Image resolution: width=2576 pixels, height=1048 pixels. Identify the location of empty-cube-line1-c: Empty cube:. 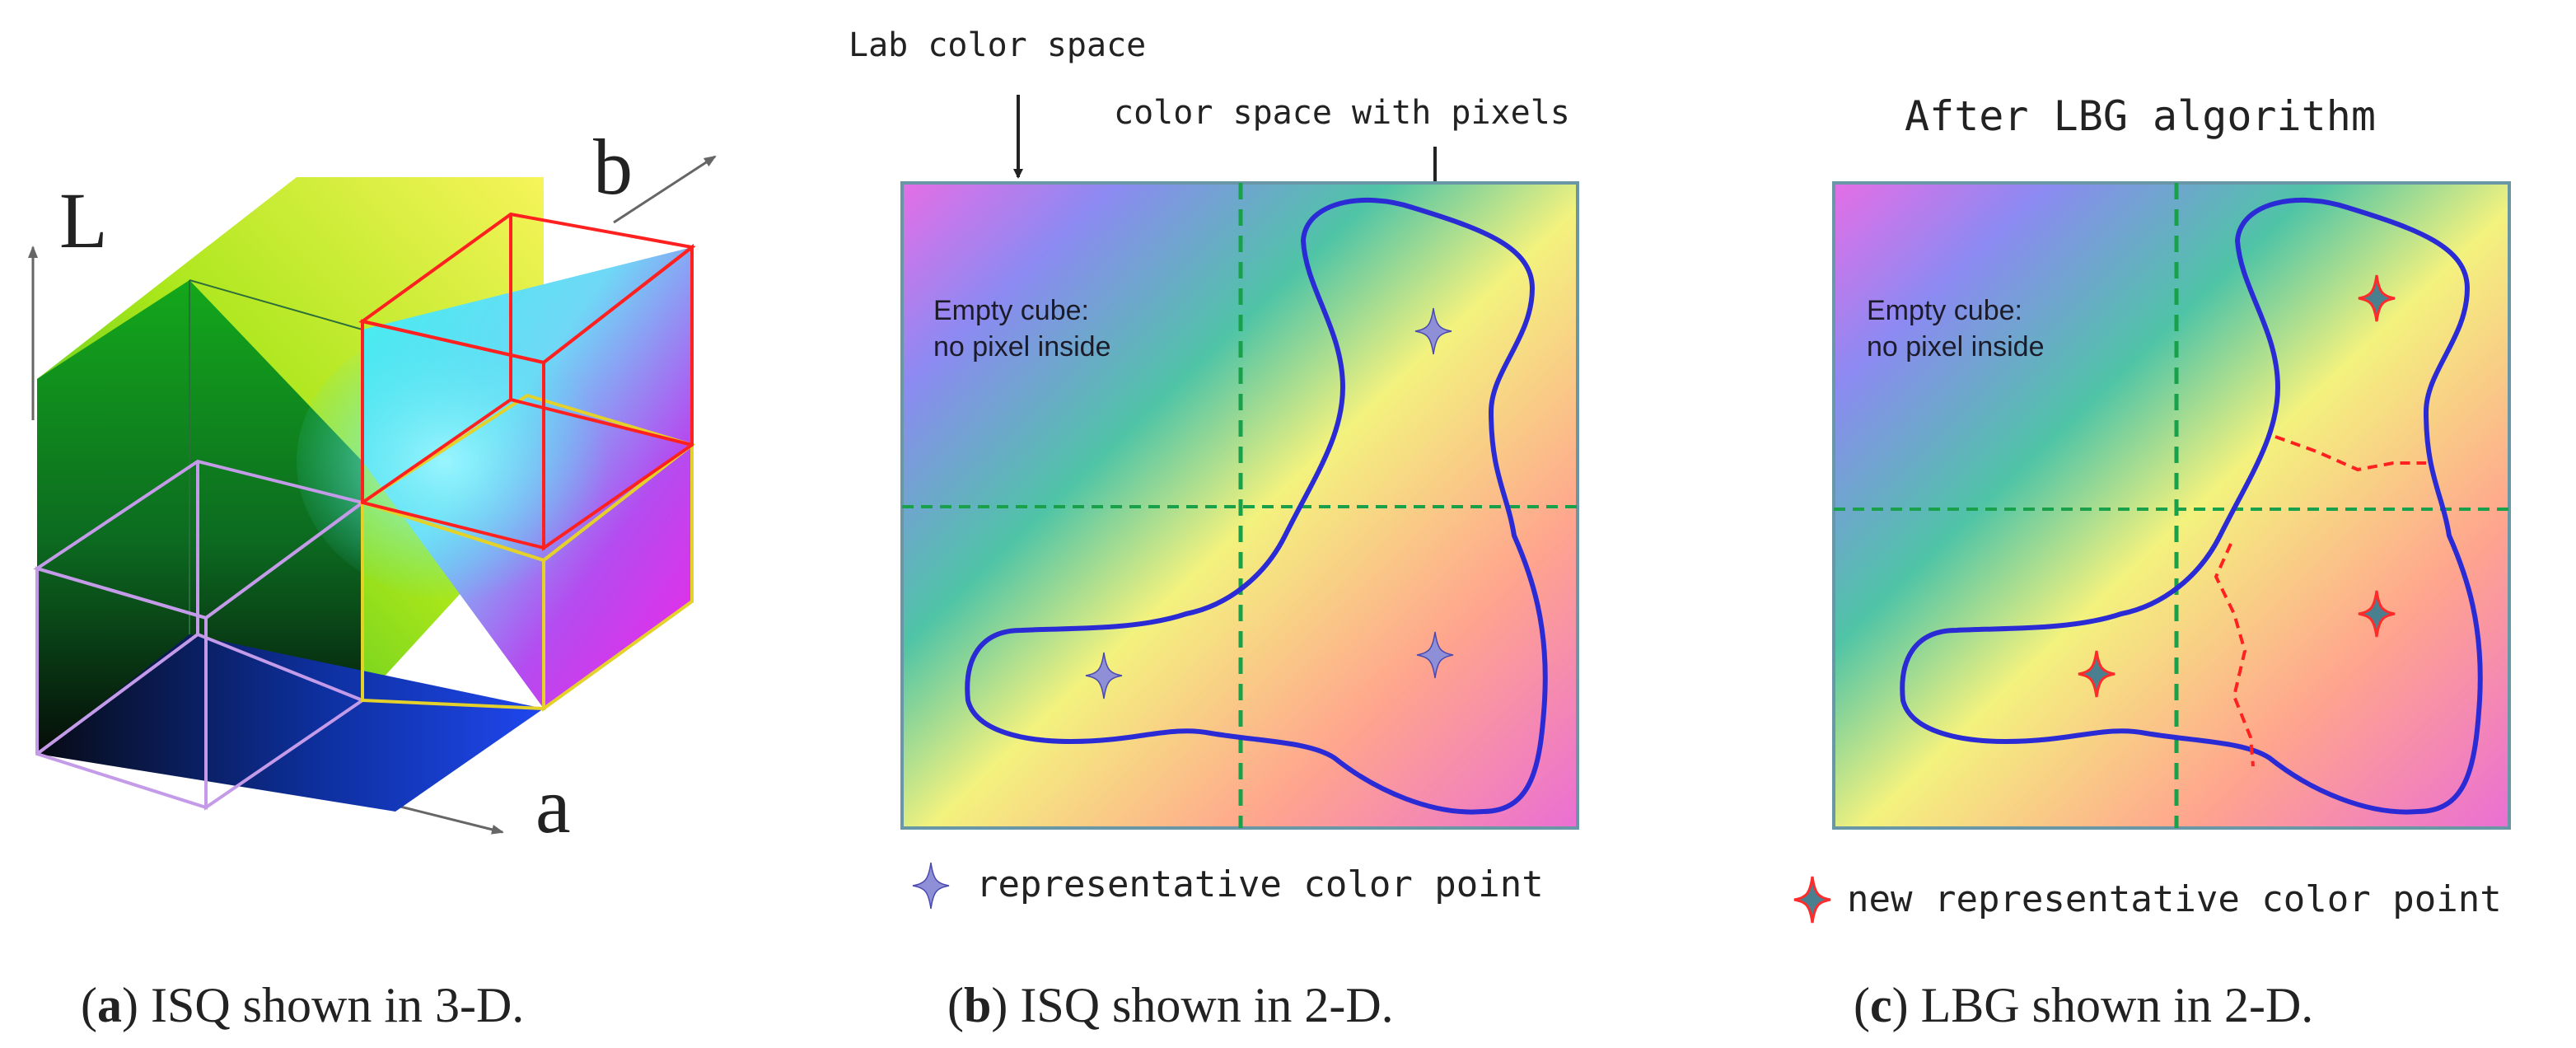
(1945, 310).